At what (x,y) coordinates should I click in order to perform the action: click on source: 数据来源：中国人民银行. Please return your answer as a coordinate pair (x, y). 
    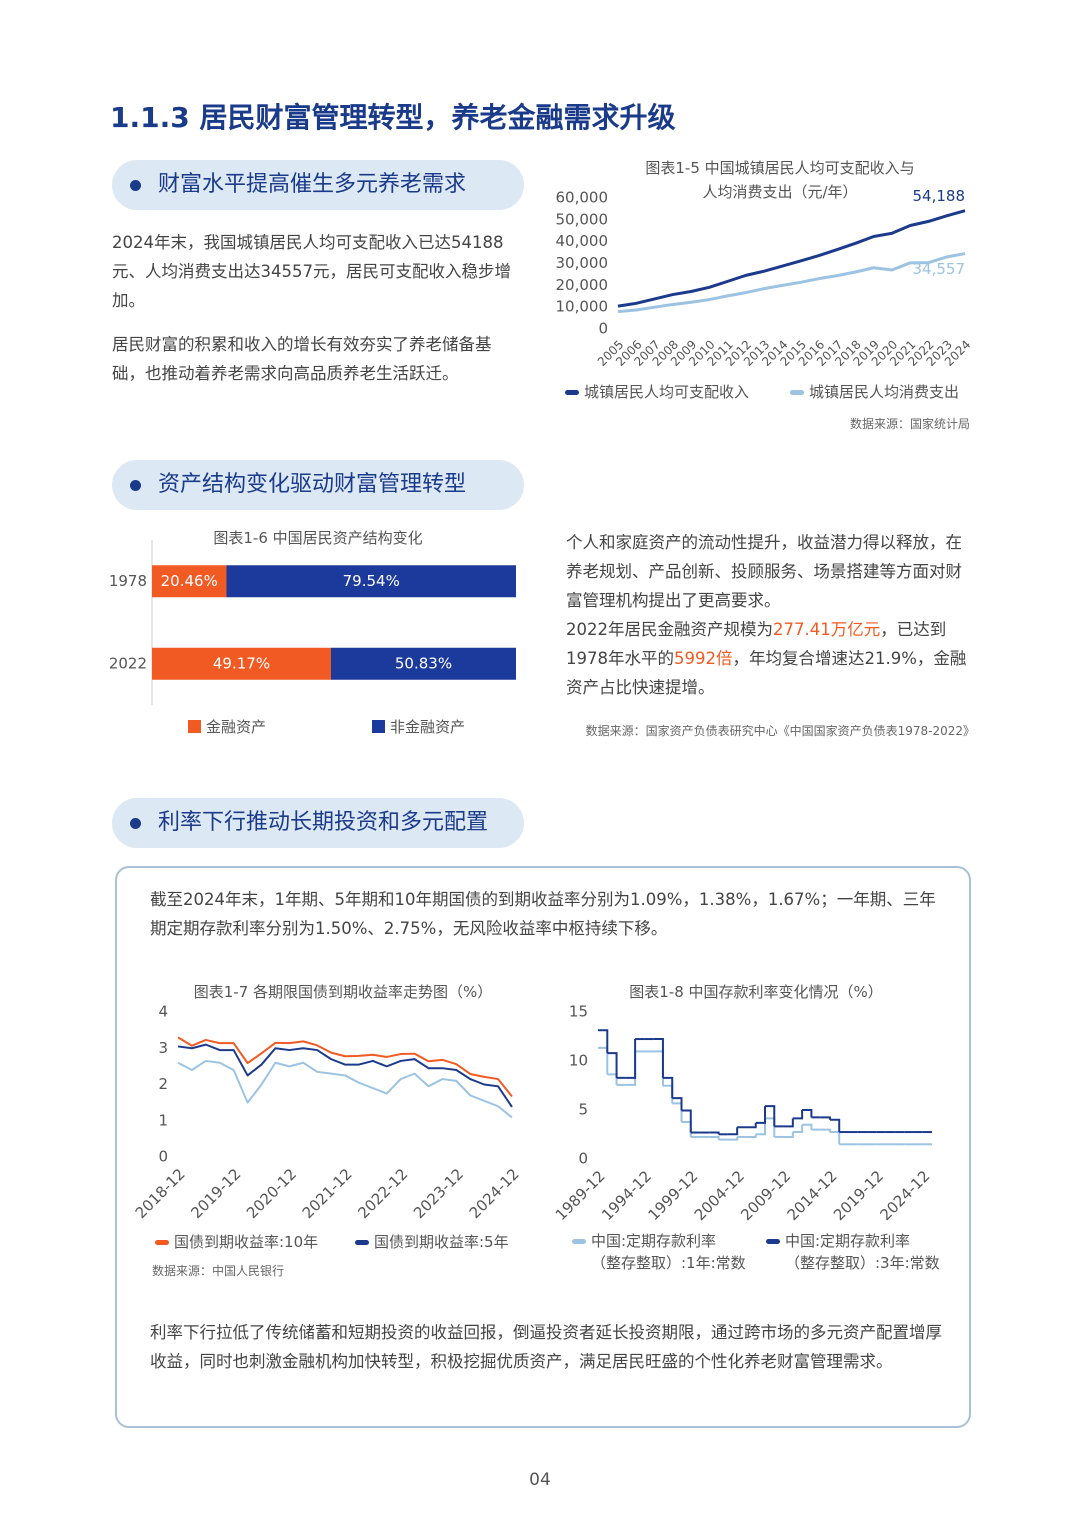
    Looking at the image, I should click on (218, 1271).